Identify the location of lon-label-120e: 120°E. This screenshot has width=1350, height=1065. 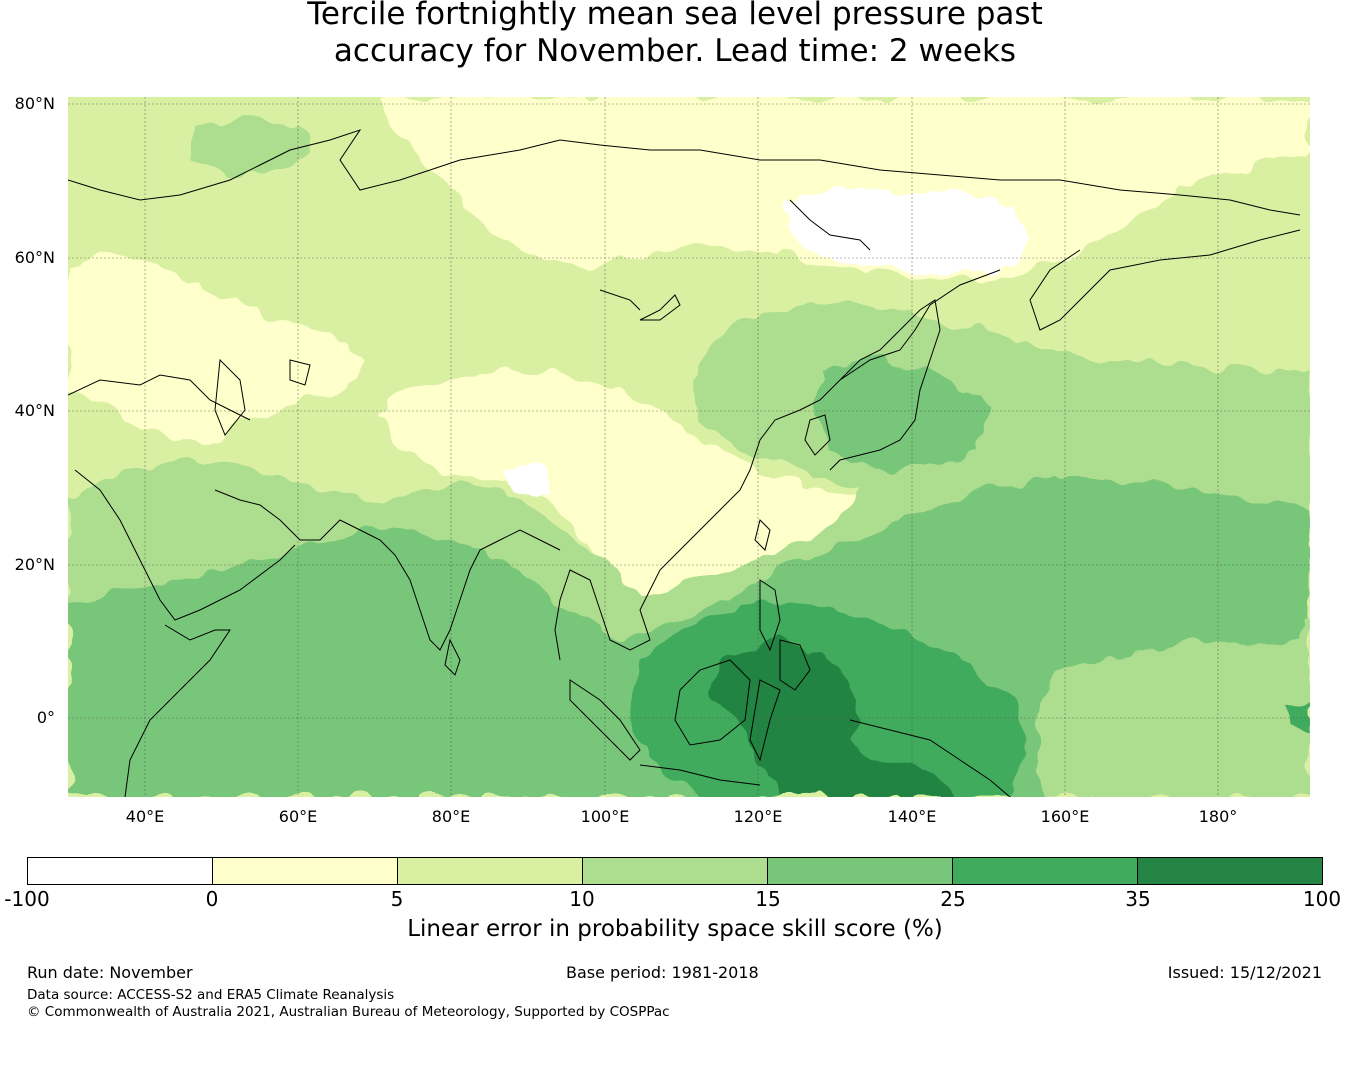
(758, 816).